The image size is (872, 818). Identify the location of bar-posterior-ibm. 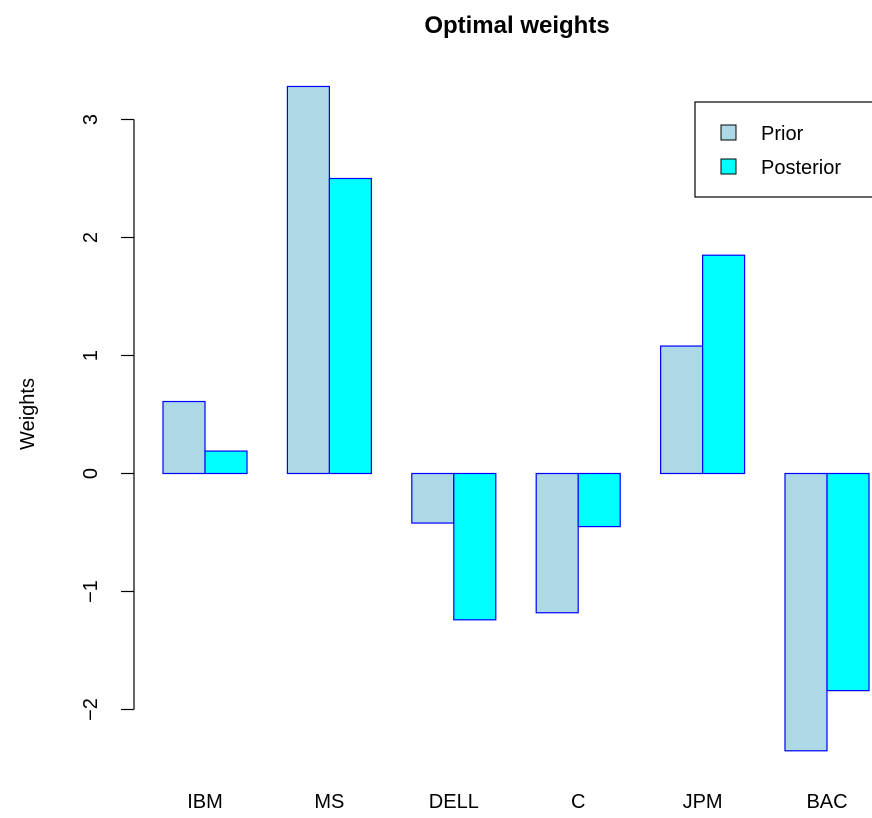
(226, 462).